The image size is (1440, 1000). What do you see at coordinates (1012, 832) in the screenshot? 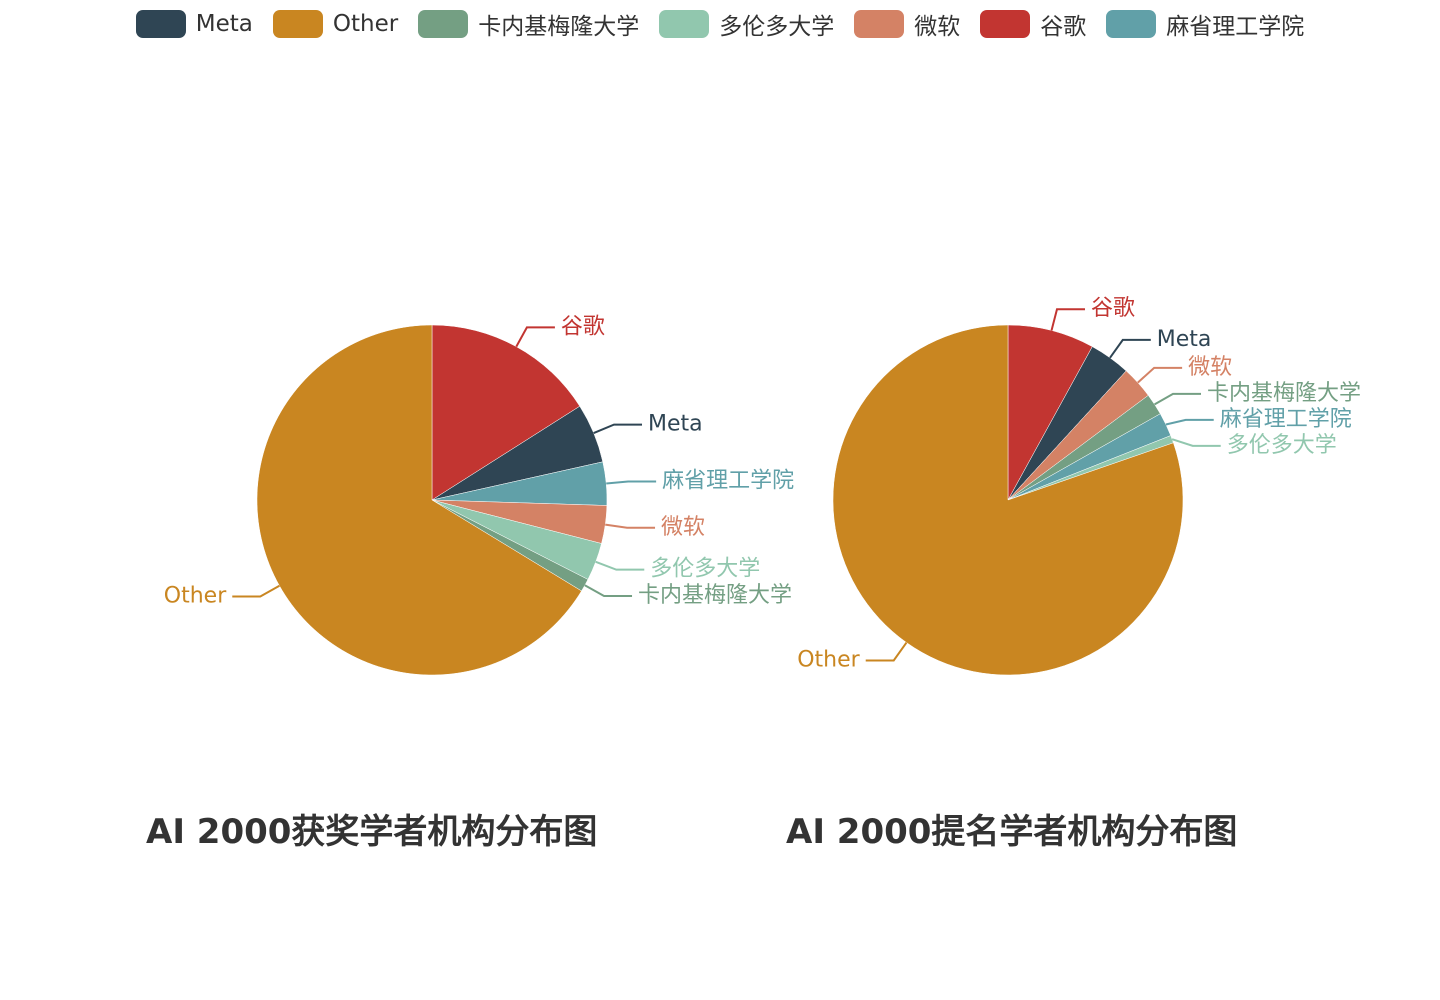
I see `chart-title-nominated: AI 2000提名学者机构分布图` at bounding box center [1012, 832].